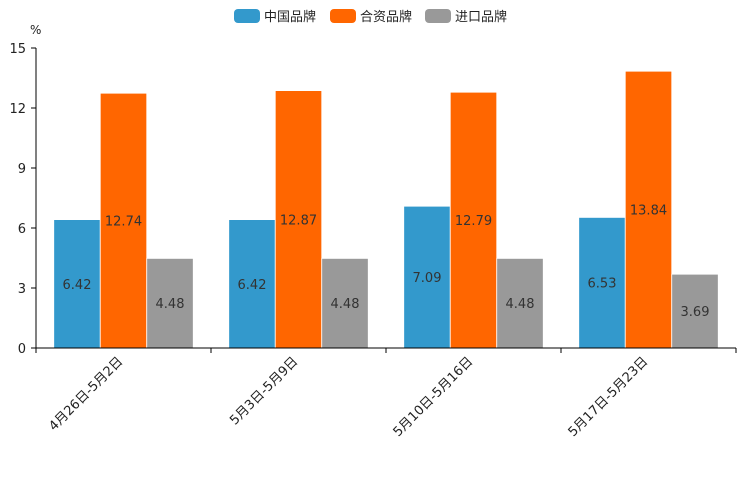 This screenshot has height=496, width=744. Describe the element at coordinates (17, 49) in the screenshot. I see `y-tick-label: 15` at that location.